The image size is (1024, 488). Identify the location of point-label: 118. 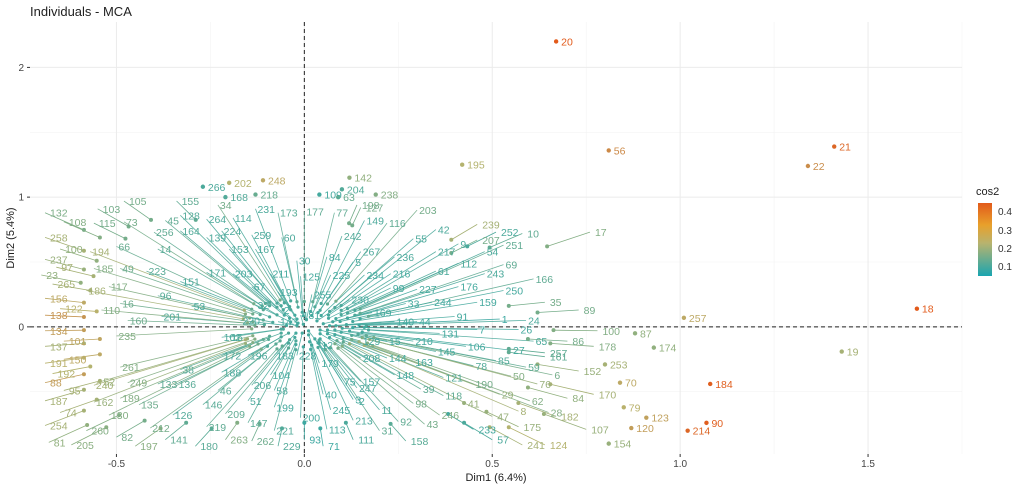
(453, 397).